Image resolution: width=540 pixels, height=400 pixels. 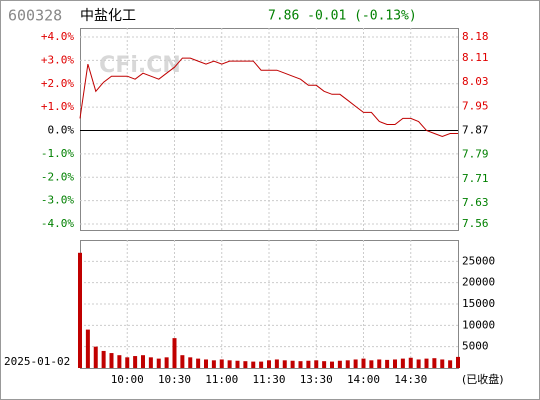 What do you see at coordinates (57, 223) in the screenshot?
I see `y-tick-label: -4.0%` at bounding box center [57, 223].